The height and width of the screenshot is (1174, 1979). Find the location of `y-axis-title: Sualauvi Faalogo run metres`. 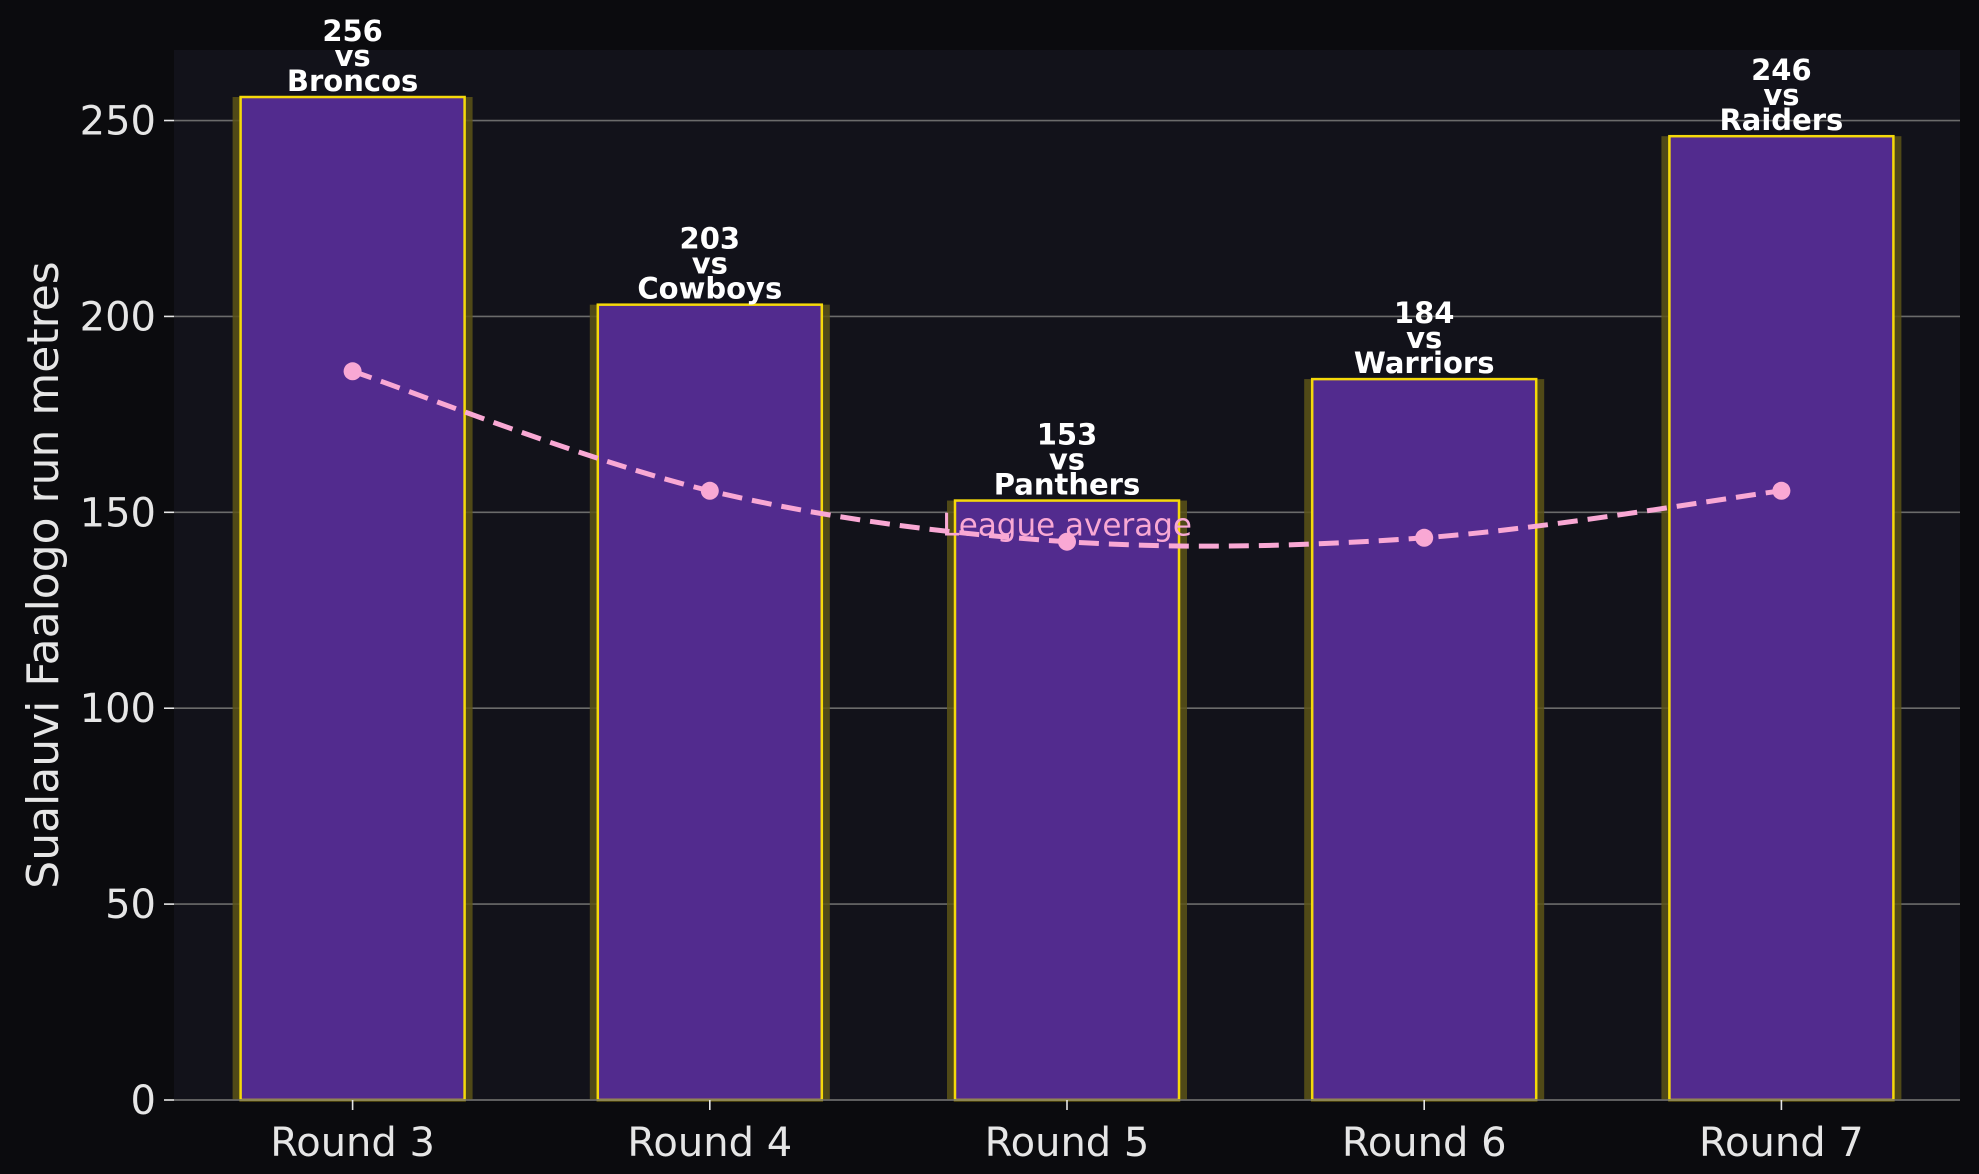

y-axis-title: Sualauvi Faalogo run metres is located at coordinates (43, 574).